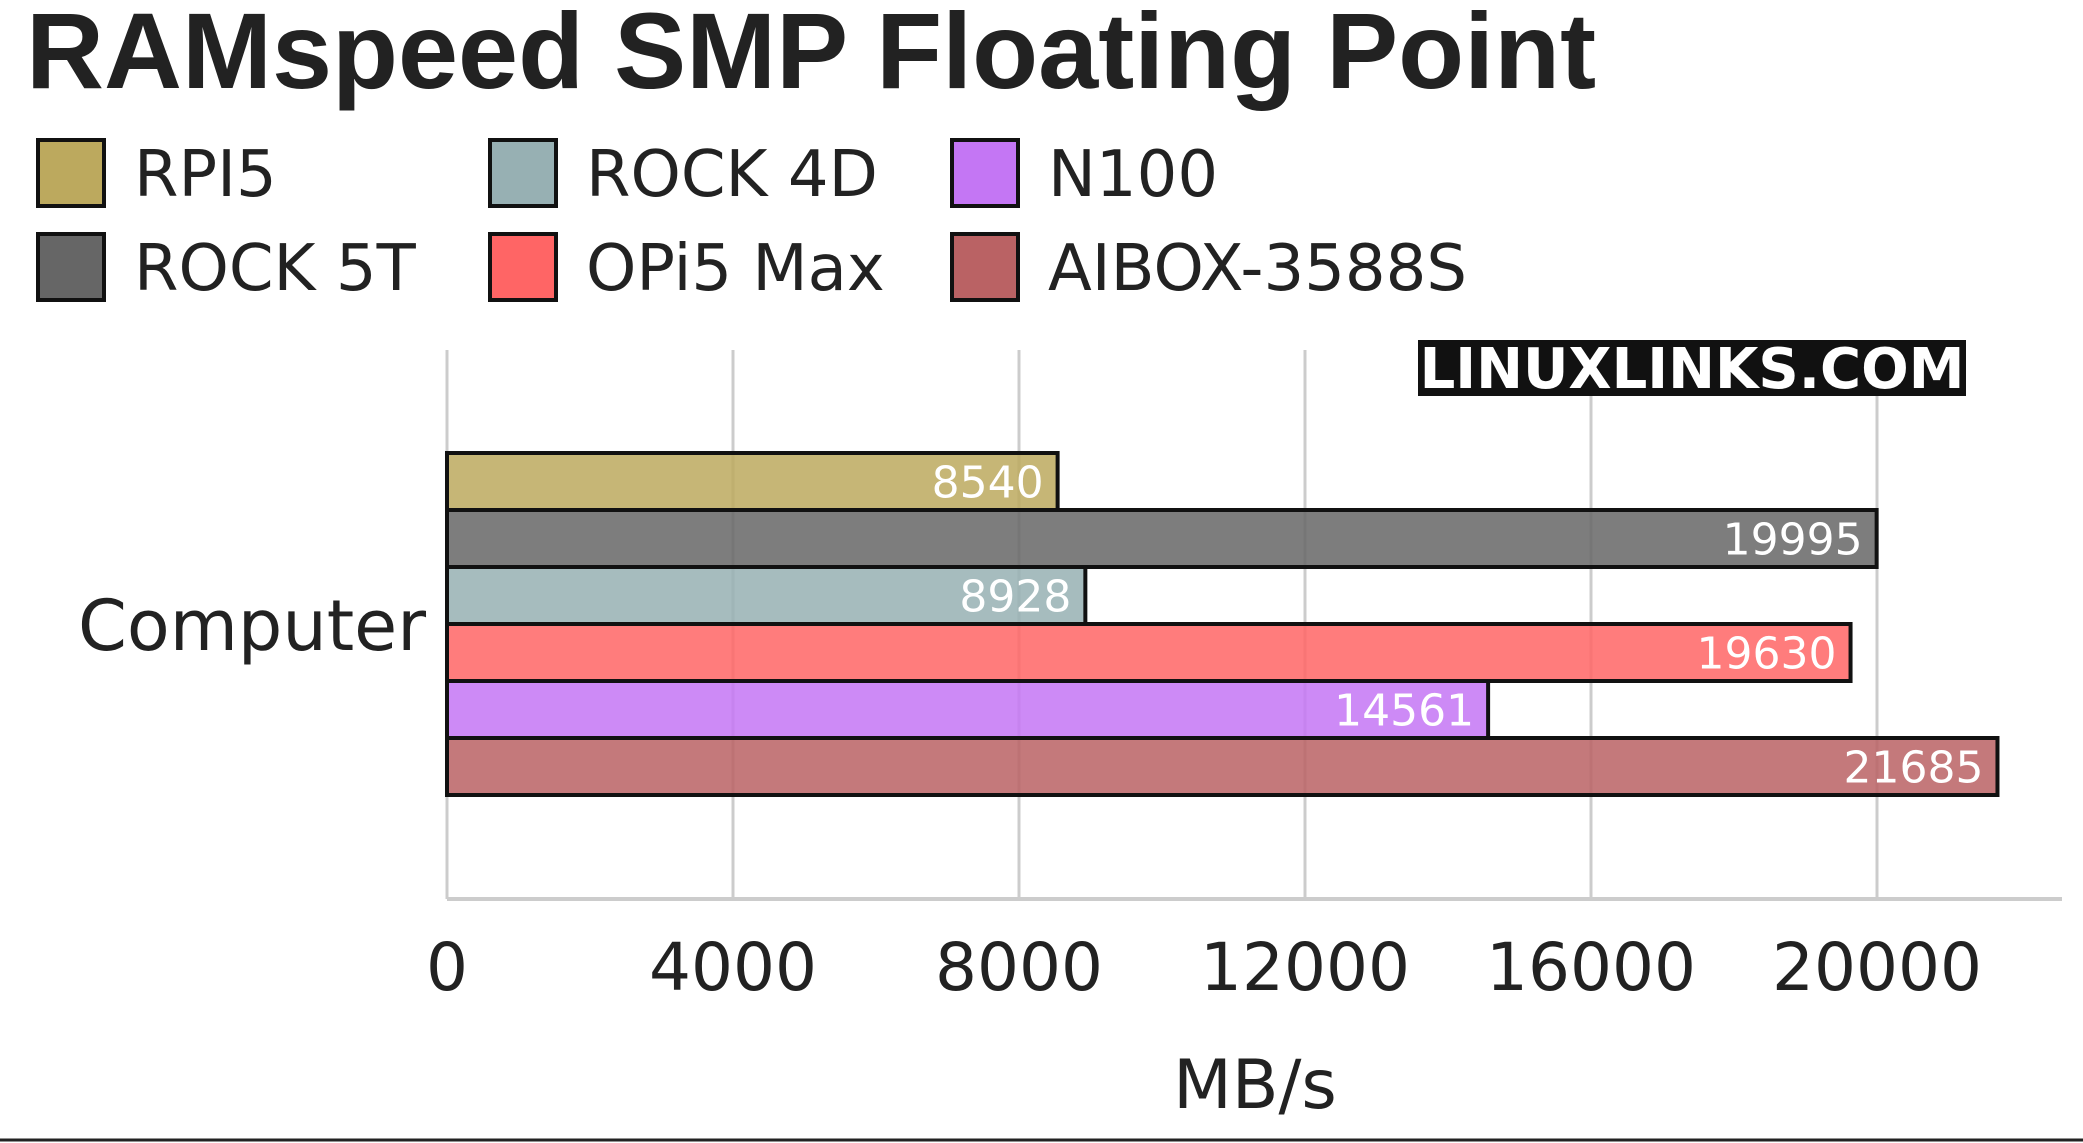  Describe the element at coordinates (968, 709) in the screenshot. I see `bar-n100` at that location.